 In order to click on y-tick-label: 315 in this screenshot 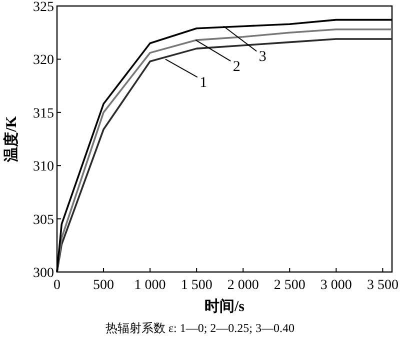, I will do `click(43, 114)`.